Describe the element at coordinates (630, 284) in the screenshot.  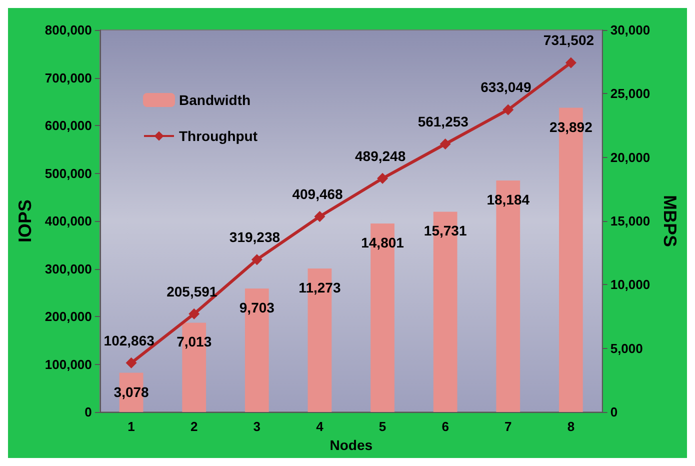
I see `y2-tick-label: 10,000` at that location.